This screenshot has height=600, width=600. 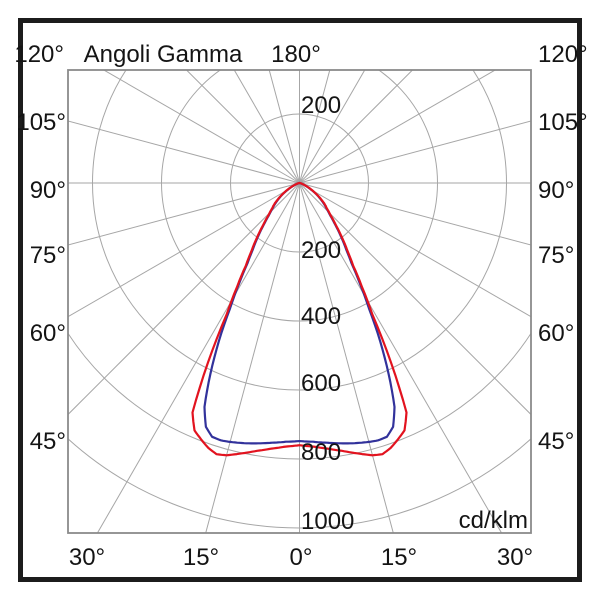 I want to click on radial-label-600: 600, so click(x=321, y=383).